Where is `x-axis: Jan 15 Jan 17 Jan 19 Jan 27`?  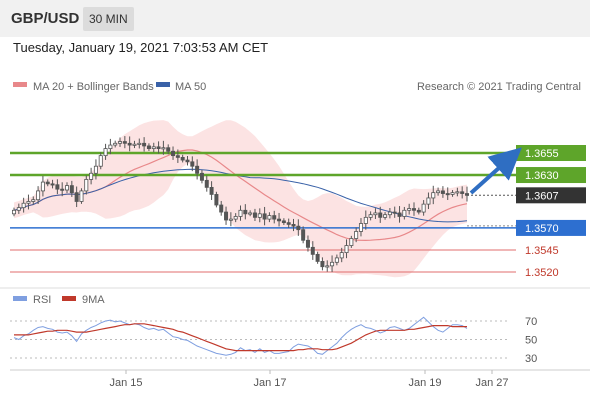
x-axis: Jan 15 Jan 17 Jan 19 Jan 27 is located at coordinates (309, 379).